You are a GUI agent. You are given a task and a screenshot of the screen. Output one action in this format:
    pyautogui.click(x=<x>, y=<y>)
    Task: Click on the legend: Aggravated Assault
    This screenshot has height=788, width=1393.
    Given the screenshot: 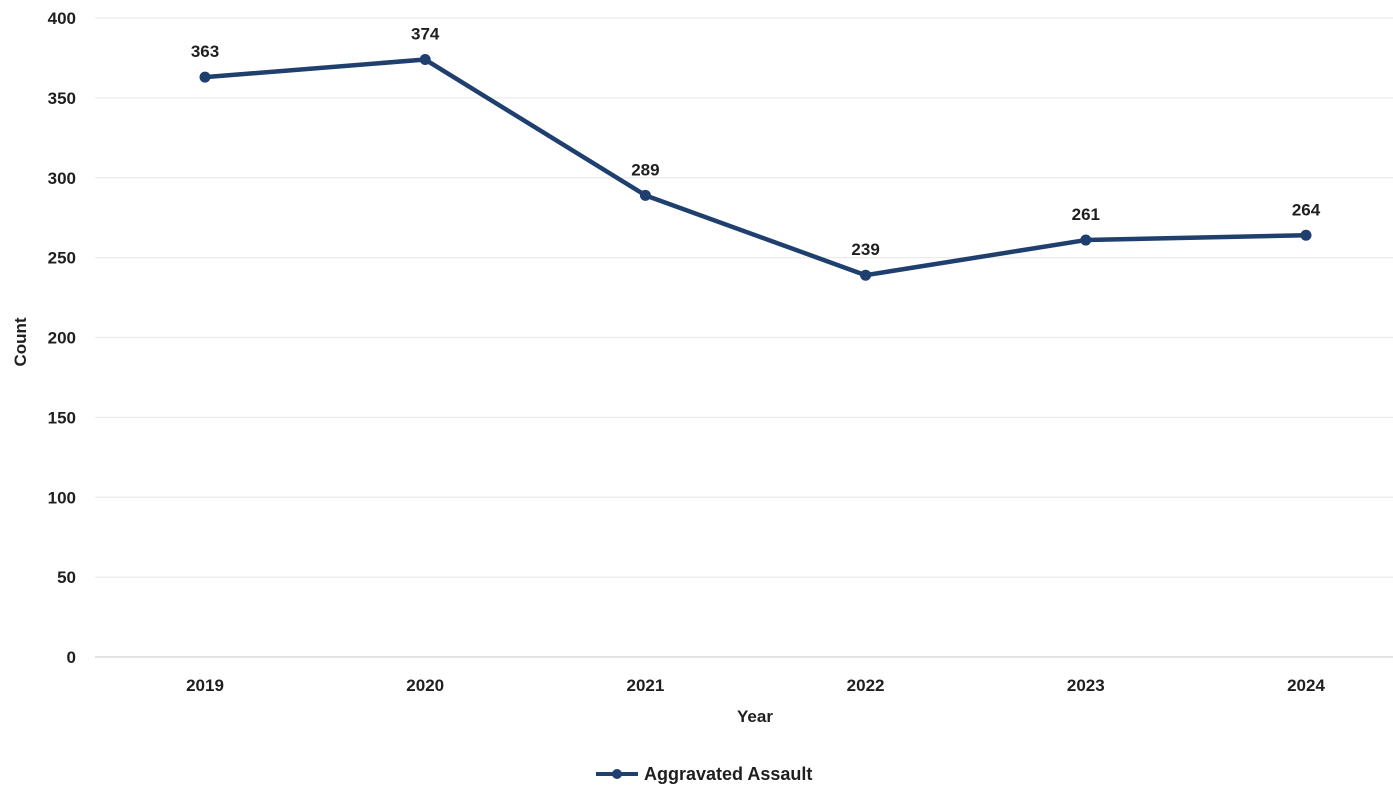 What is the action you would take?
    pyautogui.click(x=704, y=774)
    